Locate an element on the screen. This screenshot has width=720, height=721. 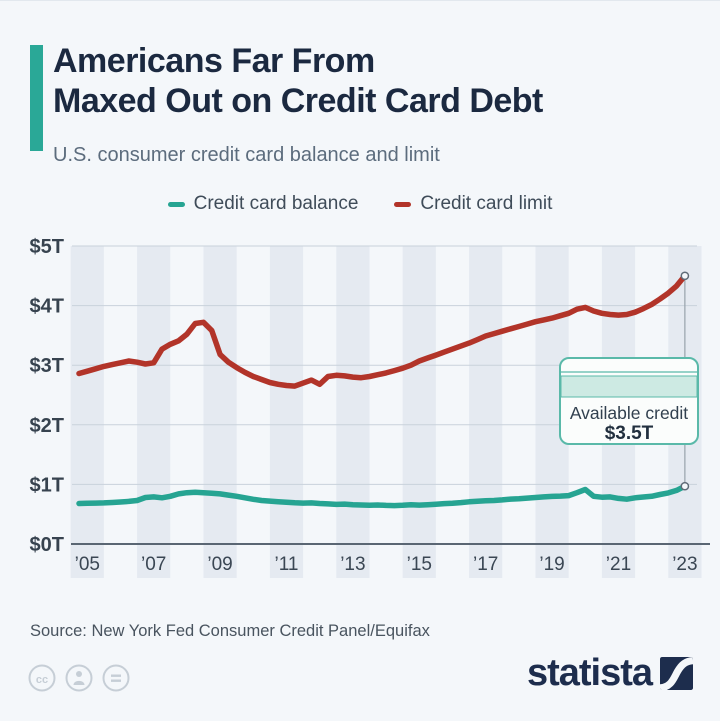
legend-item-limit: Credit card limit is located at coordinates (473, 204).